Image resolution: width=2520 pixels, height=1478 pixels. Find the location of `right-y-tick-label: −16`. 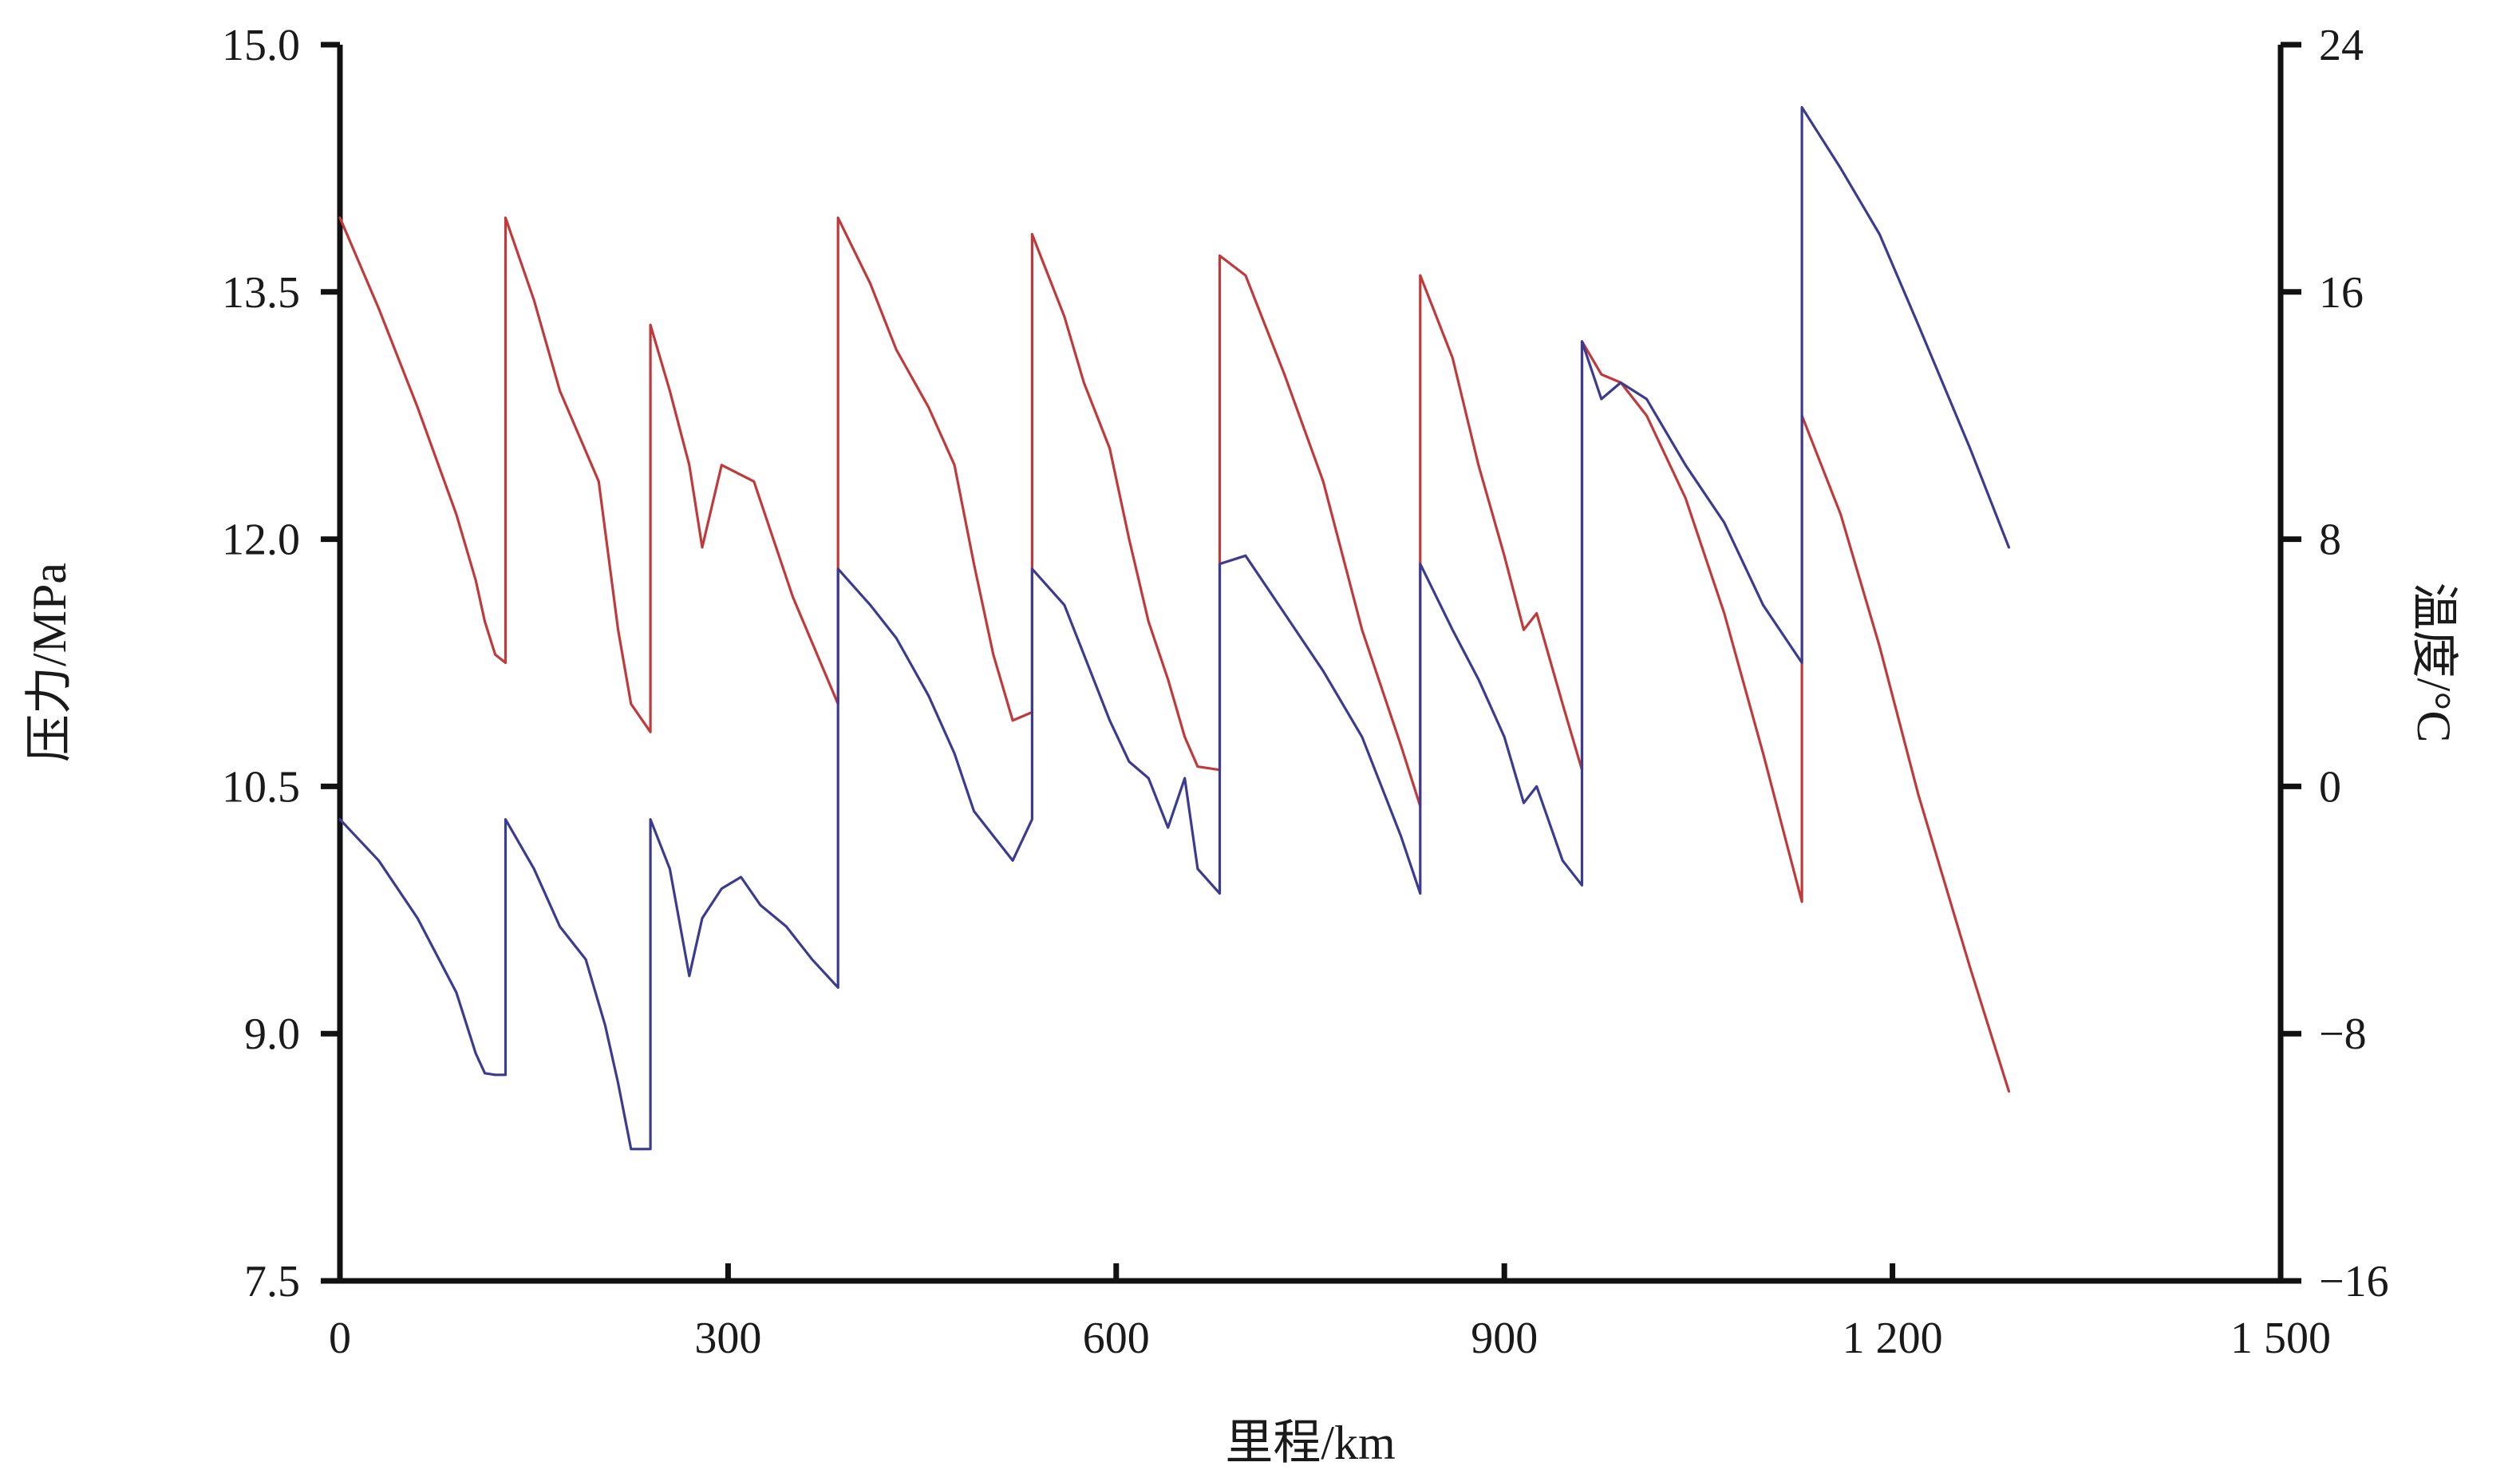

right-y-tick-label: −16 is located at coordinates (2354, 1281).